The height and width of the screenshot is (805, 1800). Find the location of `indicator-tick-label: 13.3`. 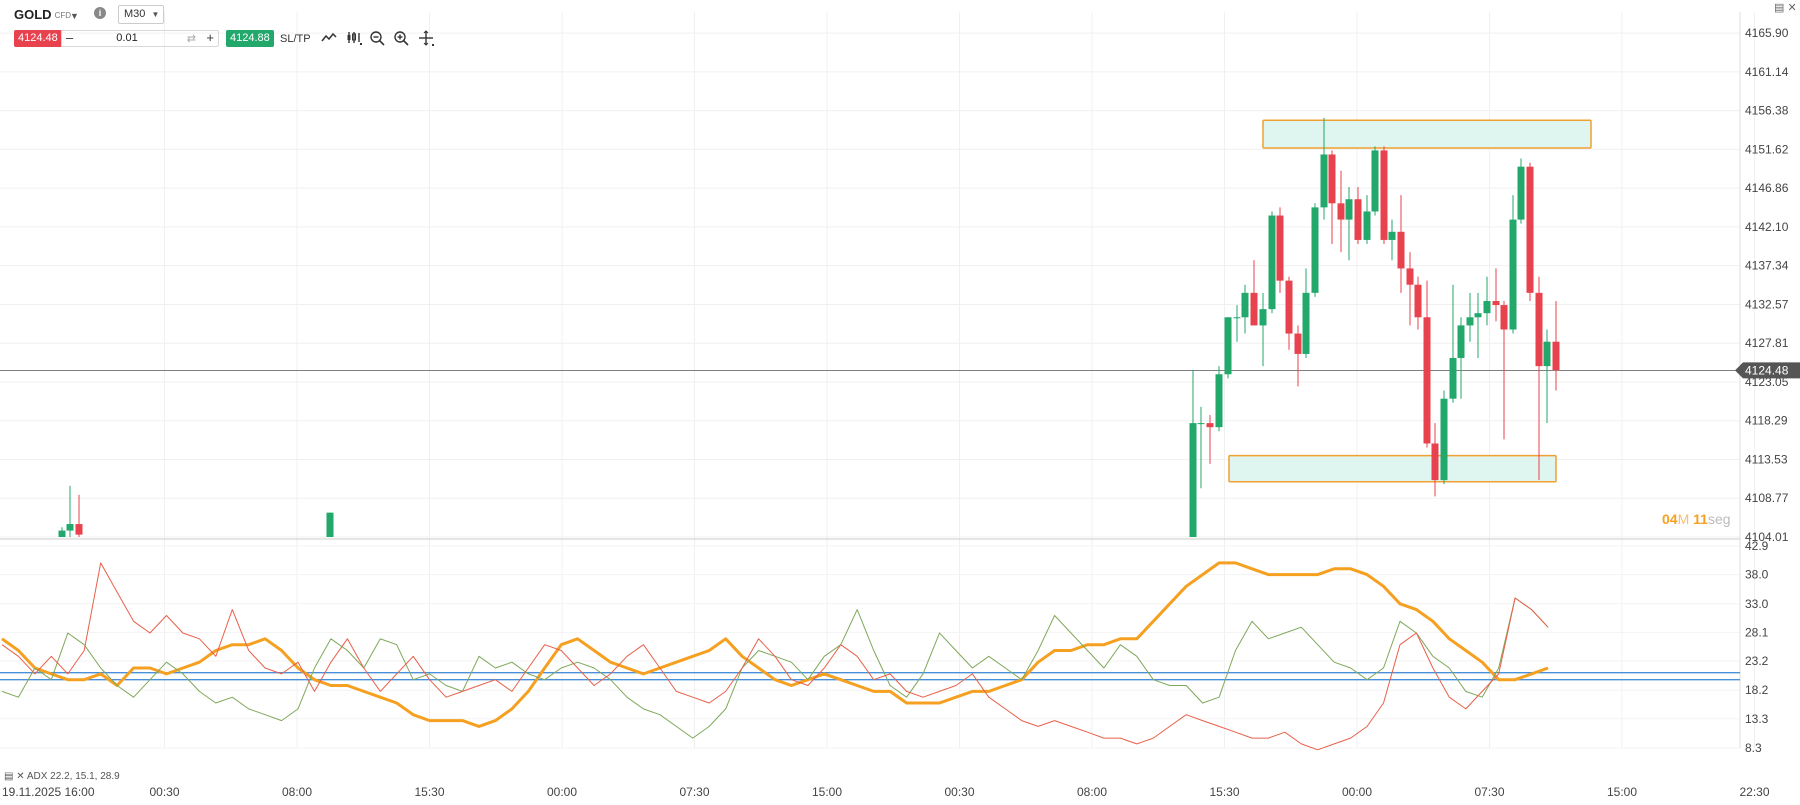

indicator-tick-label: 13.3 is located at coordinates (1757, 719).